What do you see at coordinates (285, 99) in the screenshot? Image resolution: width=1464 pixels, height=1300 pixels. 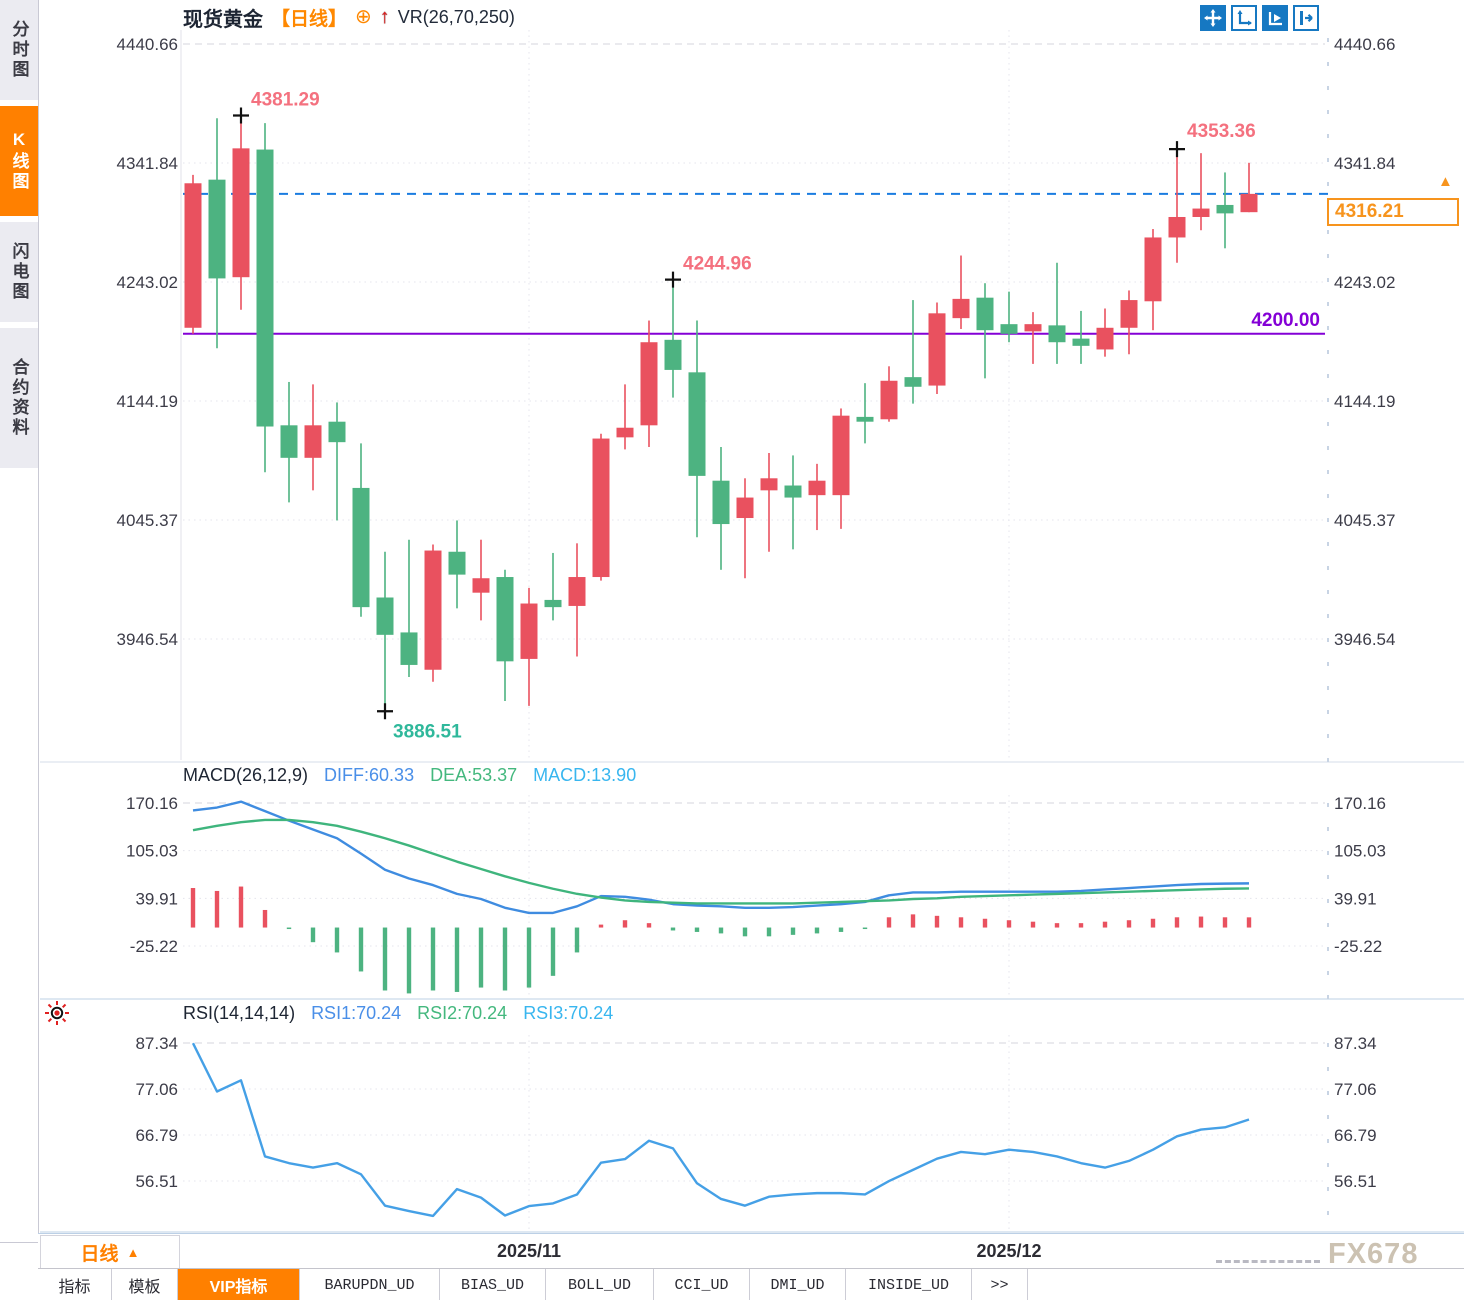 I see `price-annotation: 4381.29` at bounding box center [285, 99].